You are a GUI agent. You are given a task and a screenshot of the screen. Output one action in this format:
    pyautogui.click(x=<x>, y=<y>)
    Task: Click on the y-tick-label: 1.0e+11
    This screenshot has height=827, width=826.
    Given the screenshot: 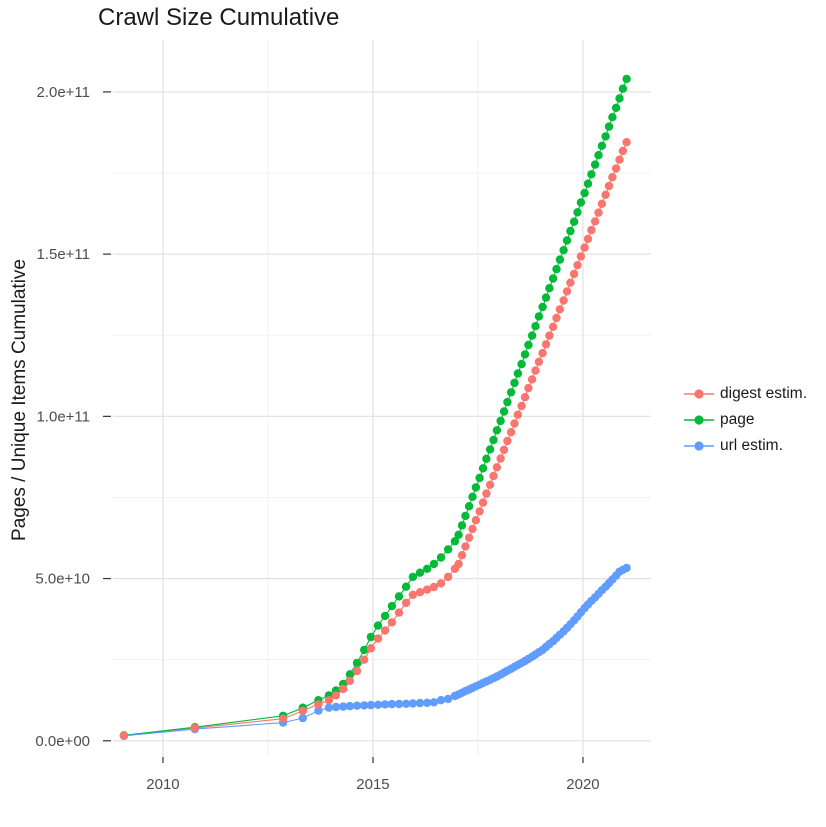 What is the action you would take?
    pyautogui.click(x=63, y=416)
    